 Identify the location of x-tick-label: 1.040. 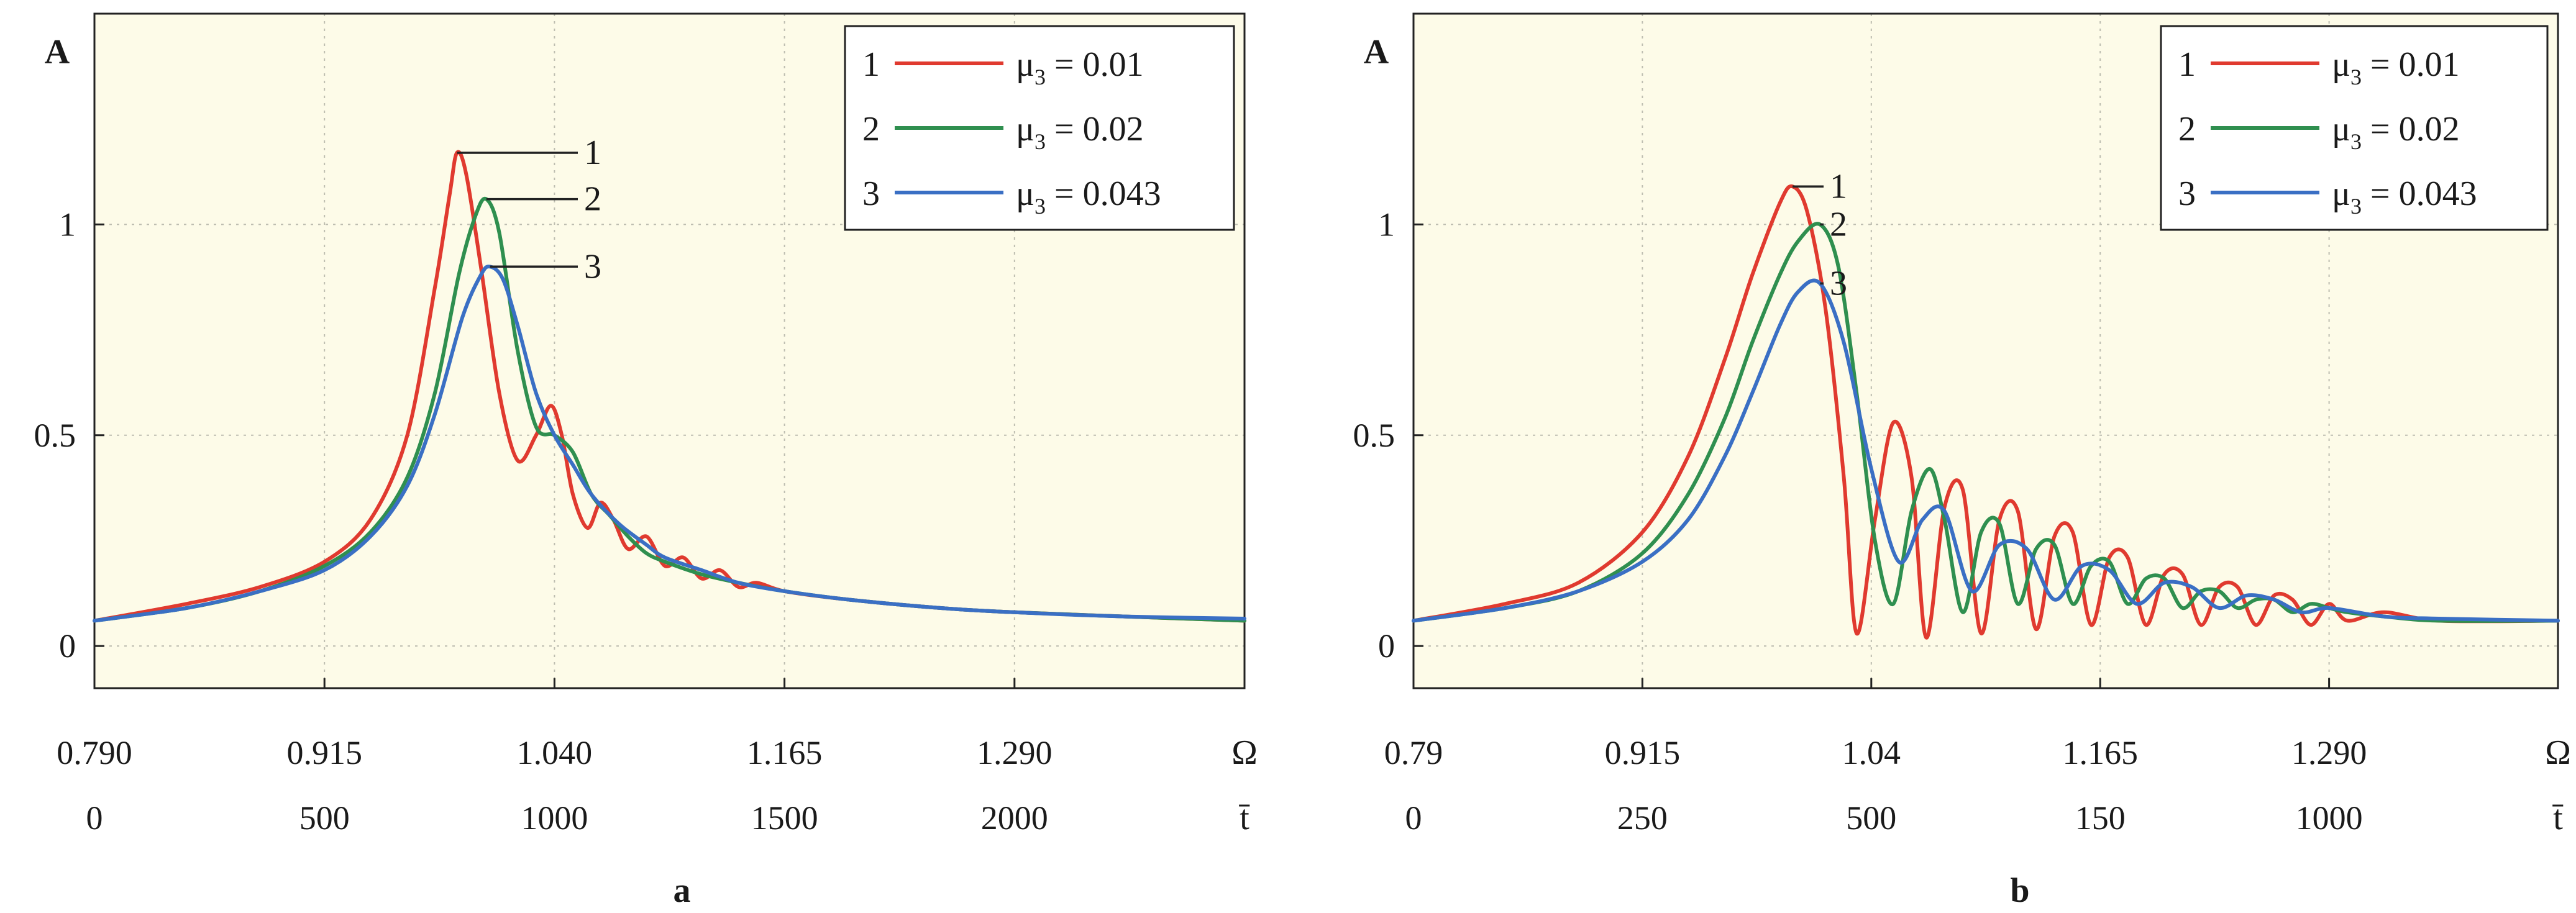
(555, 752).